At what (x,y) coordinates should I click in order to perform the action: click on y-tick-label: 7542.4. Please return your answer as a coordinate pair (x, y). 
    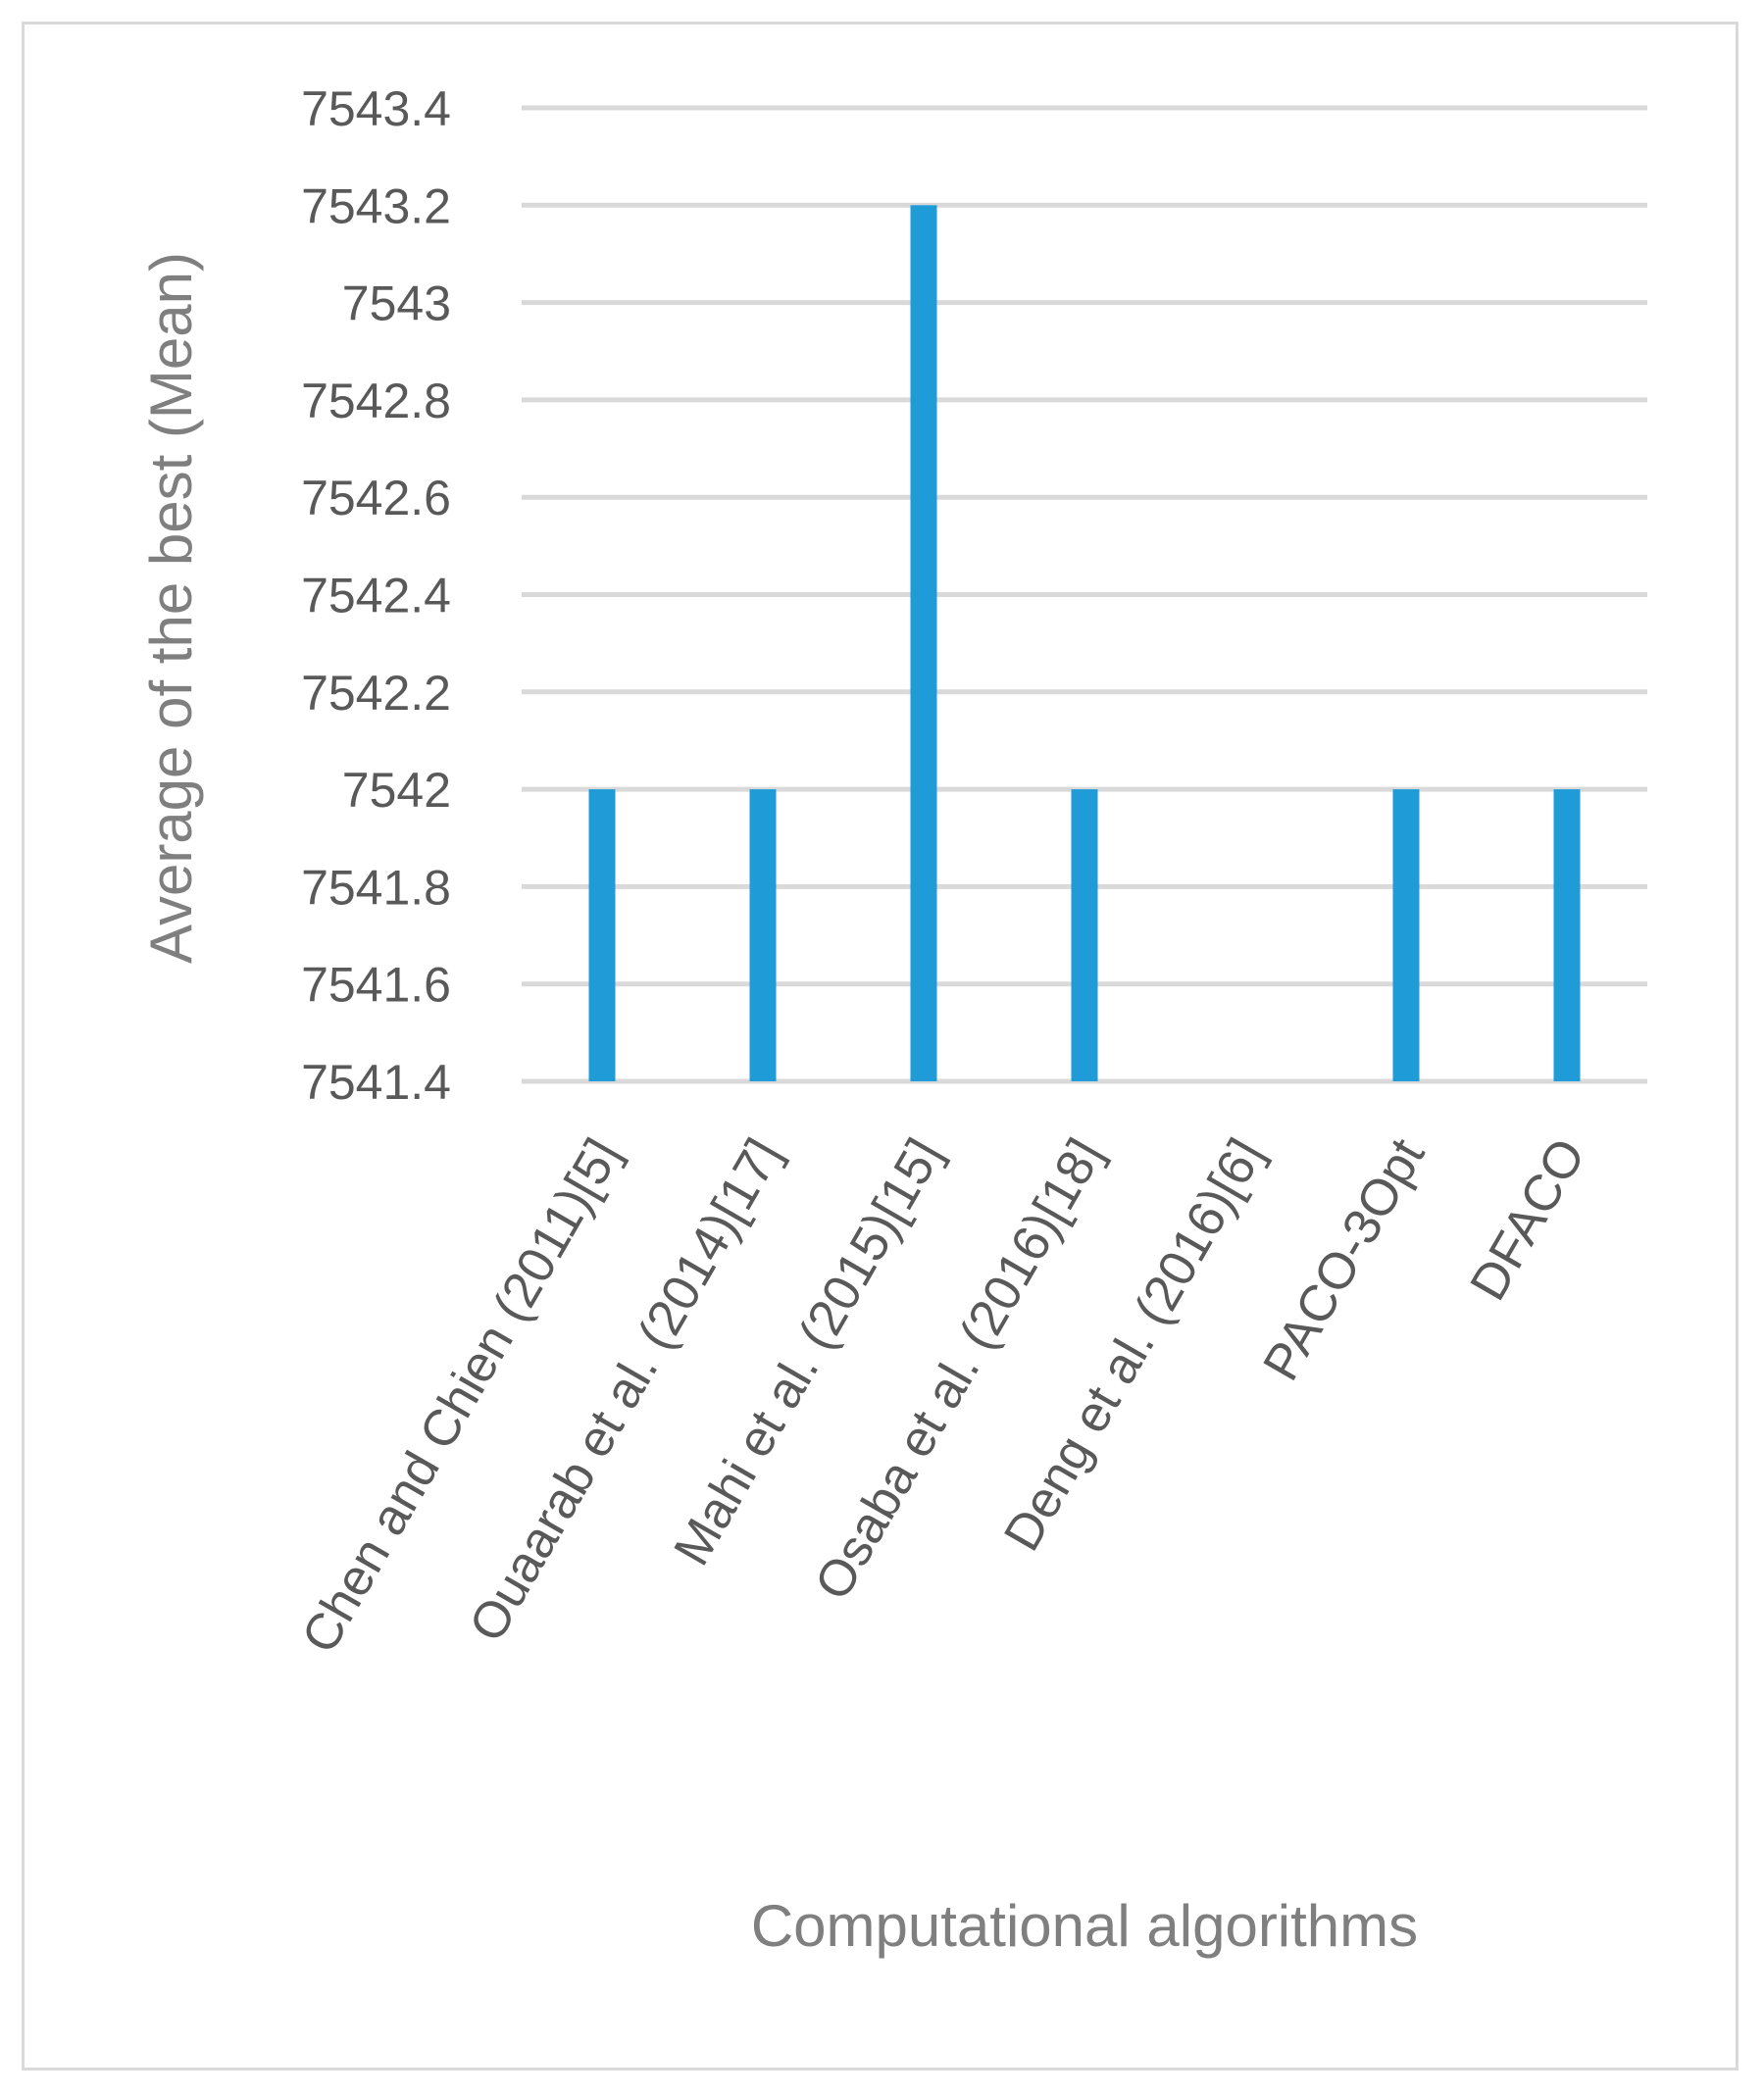
    Looking at the image, I should click on (376, 596).